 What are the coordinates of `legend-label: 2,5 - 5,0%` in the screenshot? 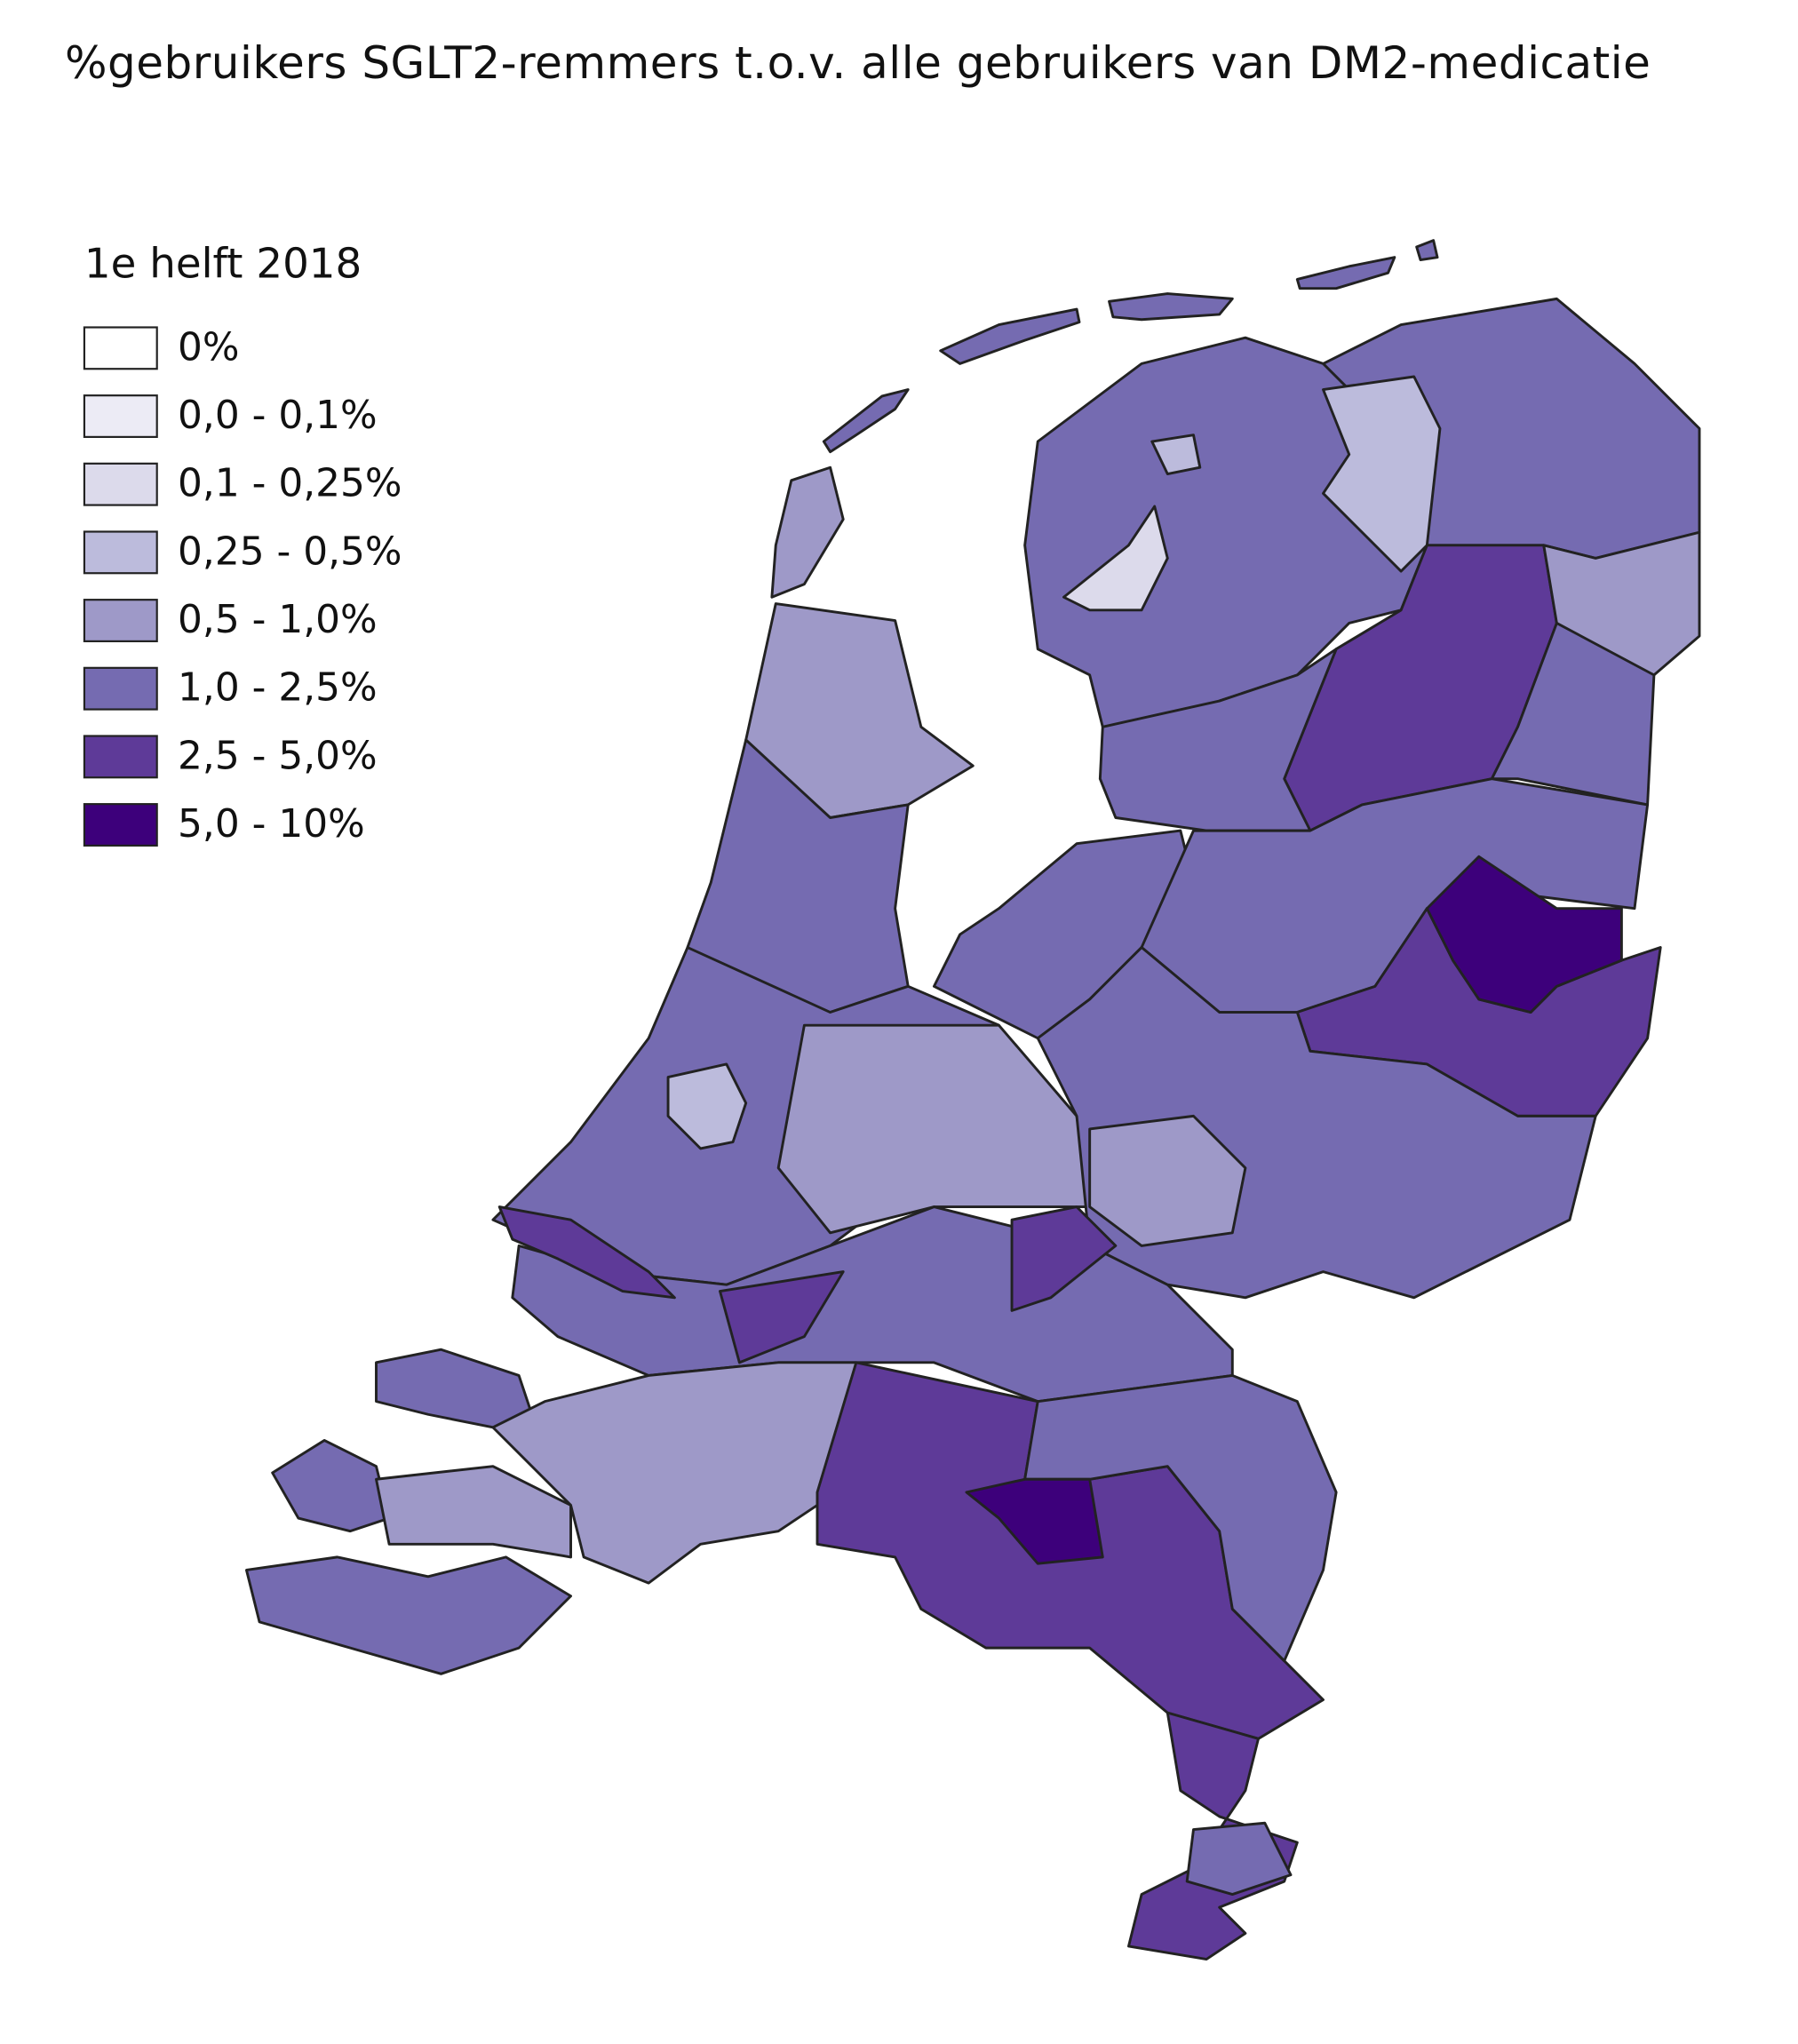 It's located at (278, 755).